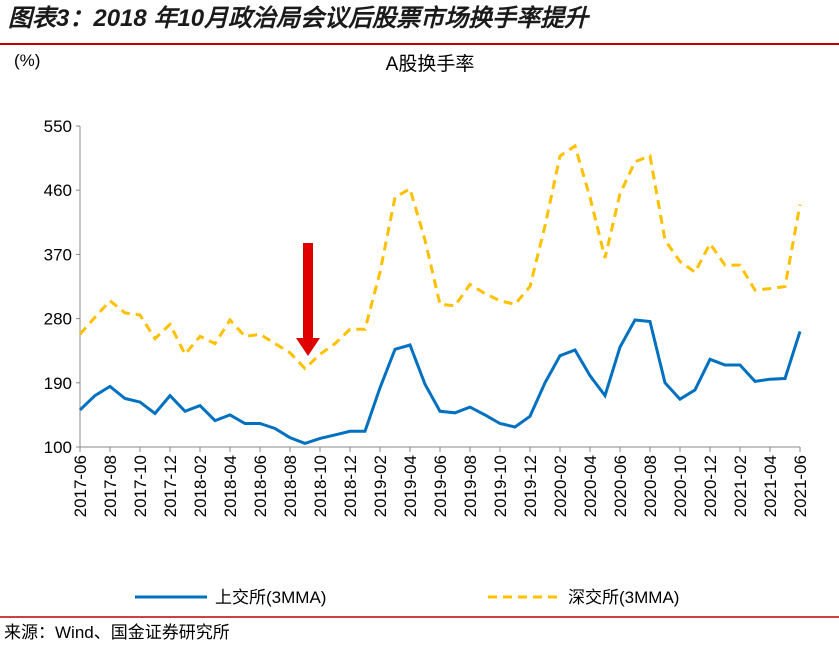 The height and width of the screenshot is (651, 839). Describe the element at coordinates (58, 190) in the screenshot. I see `y-tick-label: 460` at that location.